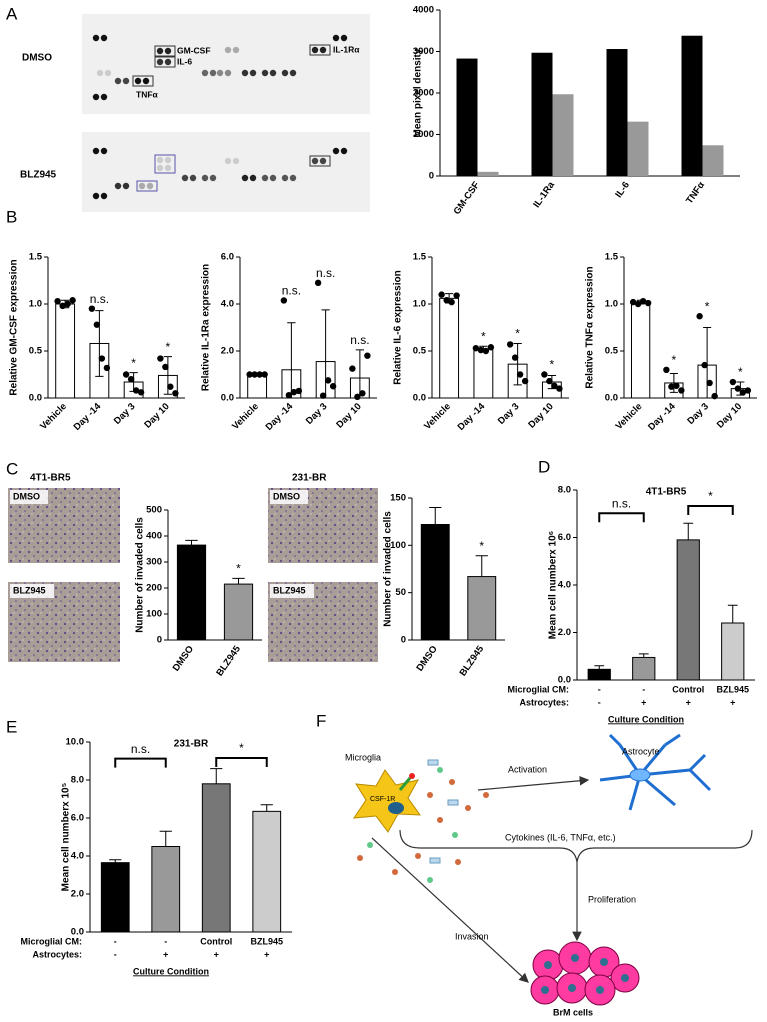  I want to click on y-tick-label: 6.0, so click(77, 818).